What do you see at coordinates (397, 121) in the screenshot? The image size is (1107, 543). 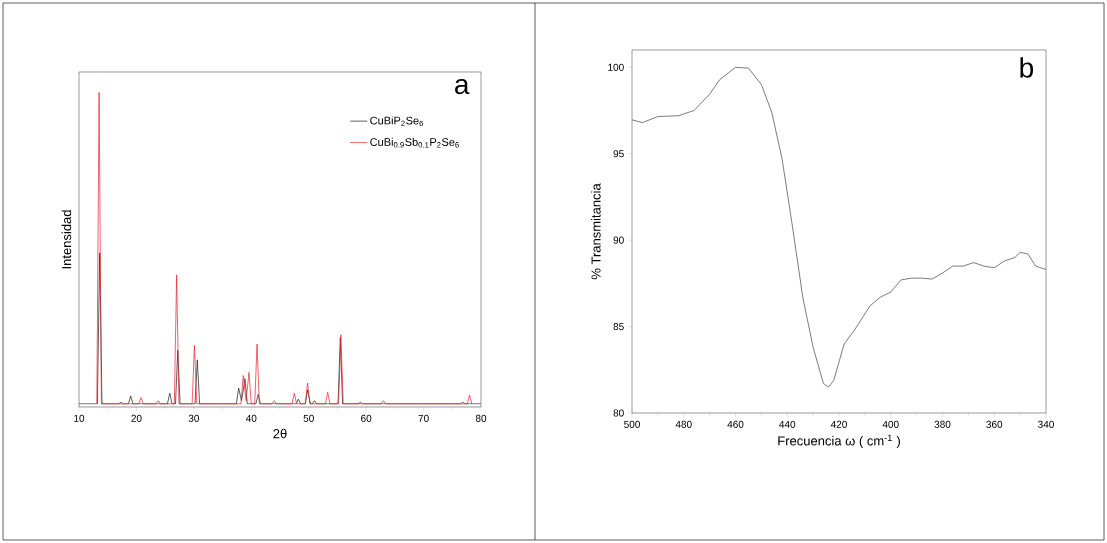 I see `legend-label: CuBiP$_{2}$Se$_{6}$` at bounding box center [397, 121].